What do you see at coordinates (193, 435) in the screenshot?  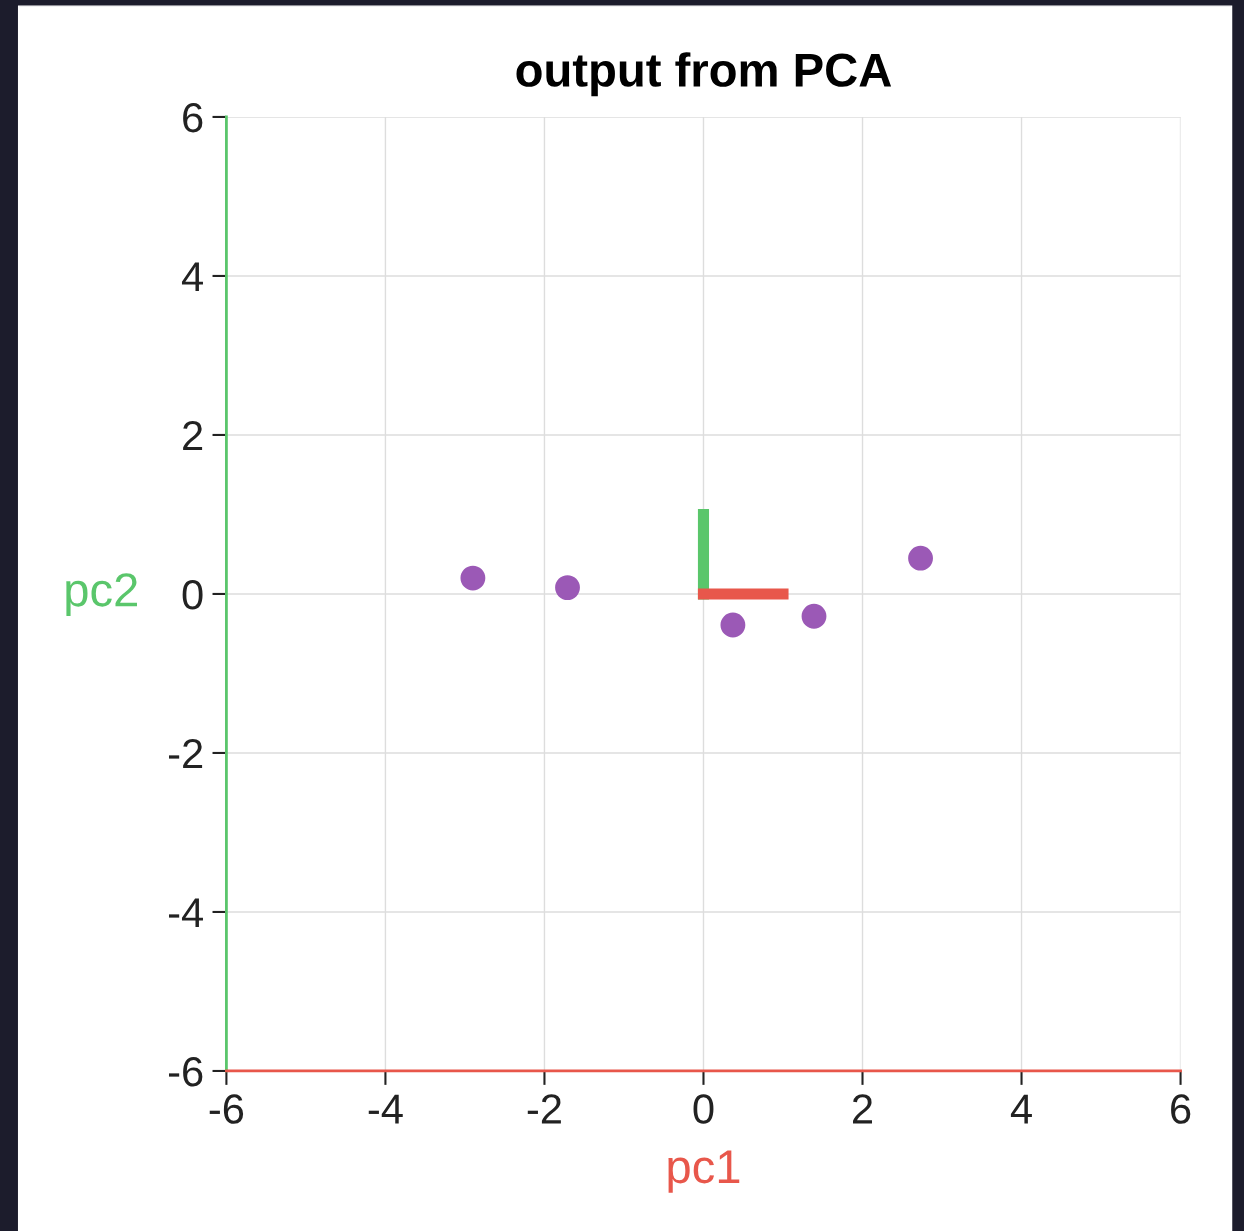 I see `y-tick-label: 2` at bounding box center [193, 435].